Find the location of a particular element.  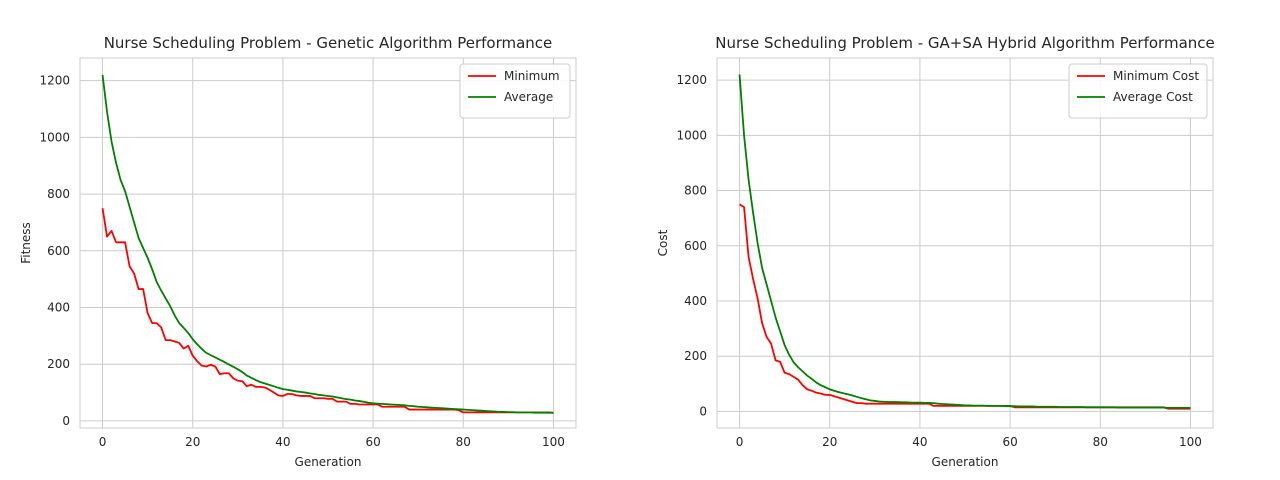

legend: Minimum Average is located at coordinates (515, 91).